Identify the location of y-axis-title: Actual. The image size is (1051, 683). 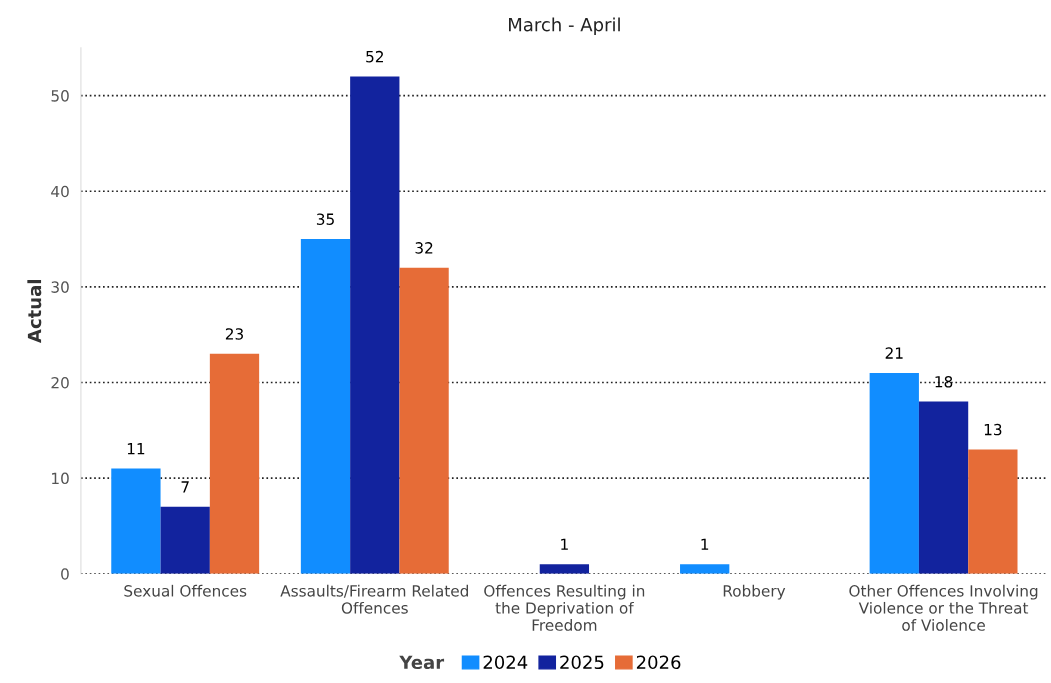
(34, 311).